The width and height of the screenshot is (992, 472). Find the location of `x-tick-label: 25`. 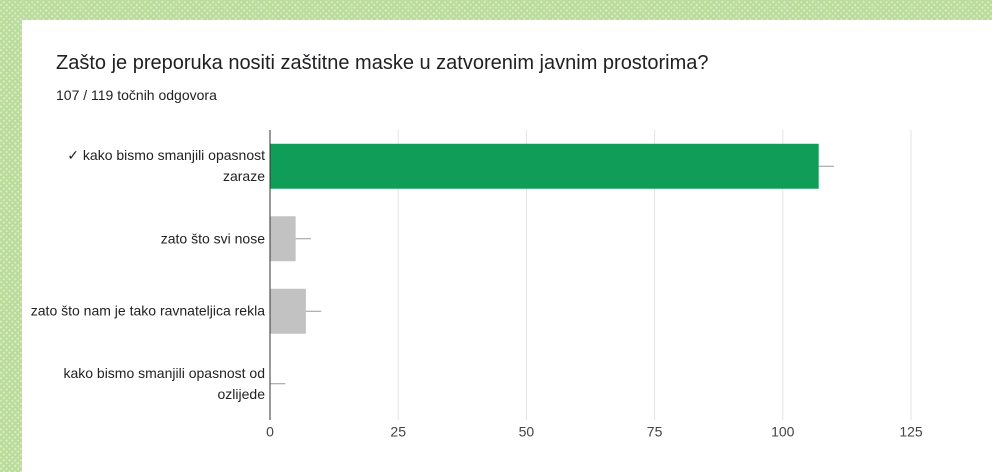

x-tick-label: 25 is located at coordinates (398, 432).